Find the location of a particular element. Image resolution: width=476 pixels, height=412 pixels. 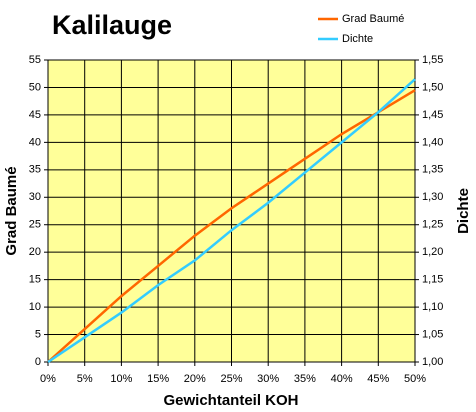

y-tick-label: 25 is located at coordinates (35, 225).